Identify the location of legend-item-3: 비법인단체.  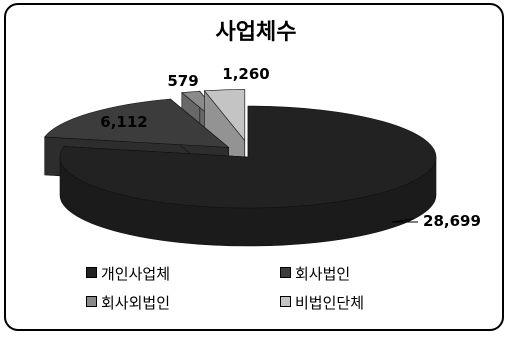
(322, 302).